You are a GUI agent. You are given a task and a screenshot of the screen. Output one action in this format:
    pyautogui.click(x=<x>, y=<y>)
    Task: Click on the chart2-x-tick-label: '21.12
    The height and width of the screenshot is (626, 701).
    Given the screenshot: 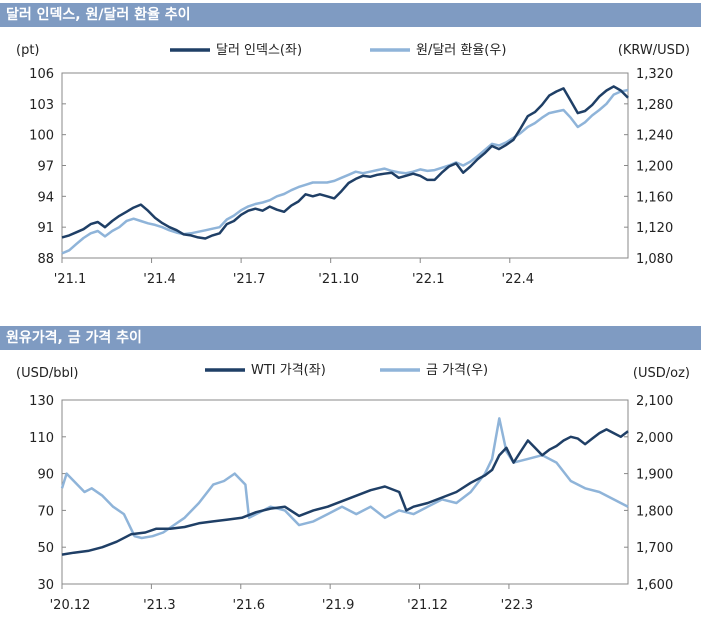 What is the action you would take?
    pyautogui.click(x=427, y=605)
    